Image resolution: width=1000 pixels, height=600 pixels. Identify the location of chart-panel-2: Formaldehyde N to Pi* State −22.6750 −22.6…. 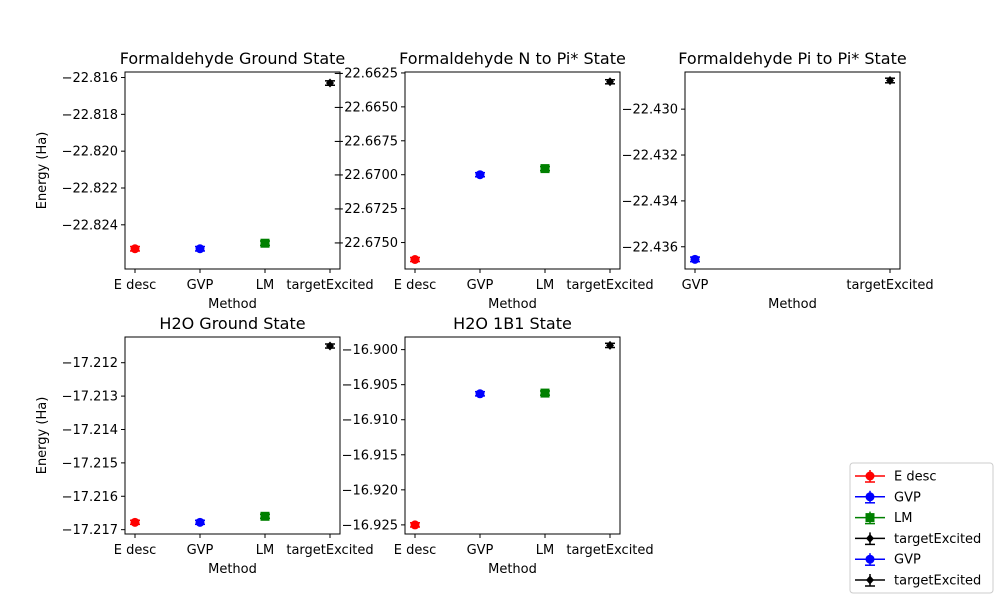
(493, 180).